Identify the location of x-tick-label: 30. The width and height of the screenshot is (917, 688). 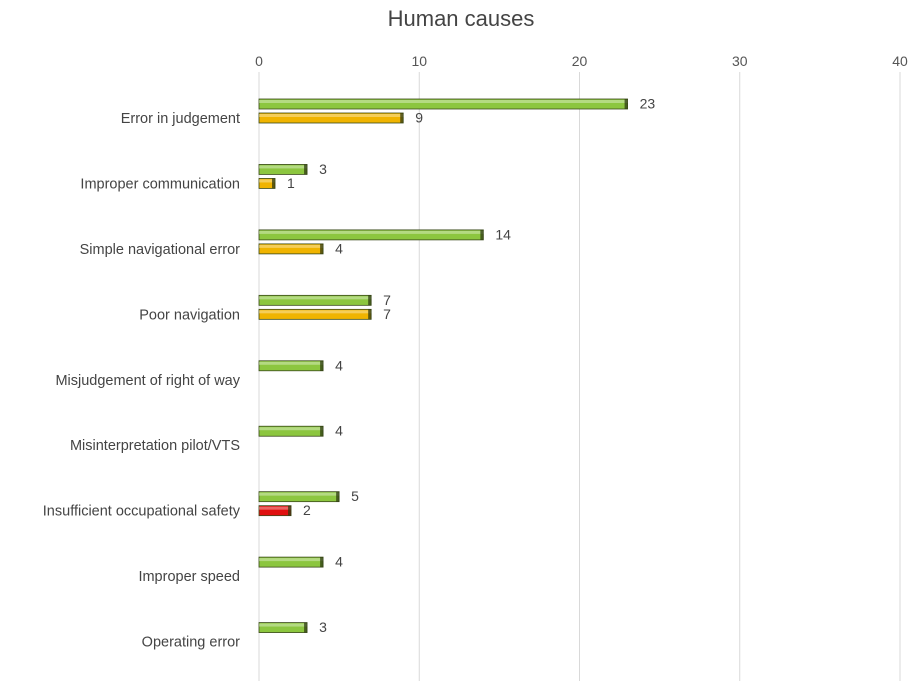
(740, 61).